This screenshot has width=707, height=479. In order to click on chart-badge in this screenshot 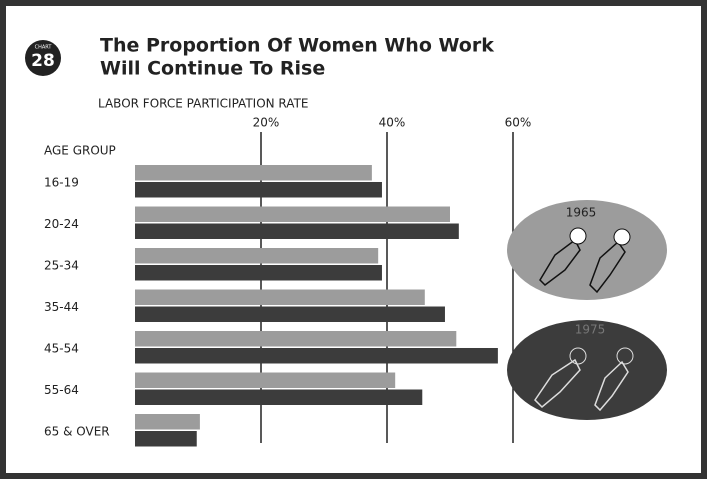, I will do `click(43, 58)`.